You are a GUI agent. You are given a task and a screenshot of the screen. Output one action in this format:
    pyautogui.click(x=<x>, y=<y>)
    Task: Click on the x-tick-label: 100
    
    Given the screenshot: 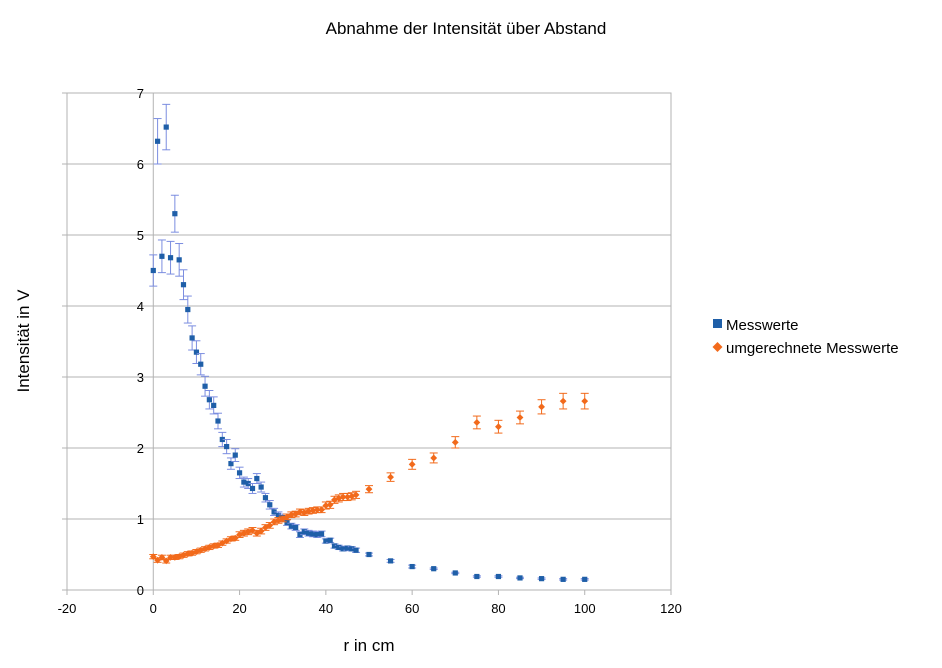 What is the action you would take?
    pyautogui.click(x=585, y=608)
    